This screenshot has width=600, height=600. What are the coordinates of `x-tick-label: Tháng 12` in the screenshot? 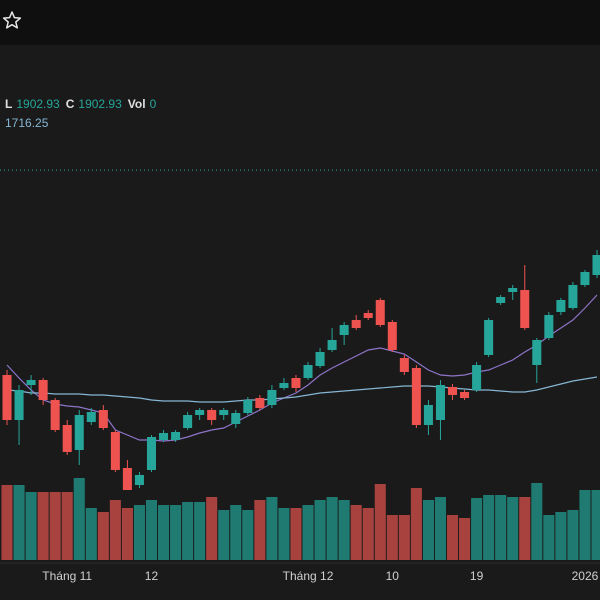 It's located at (308, 576).